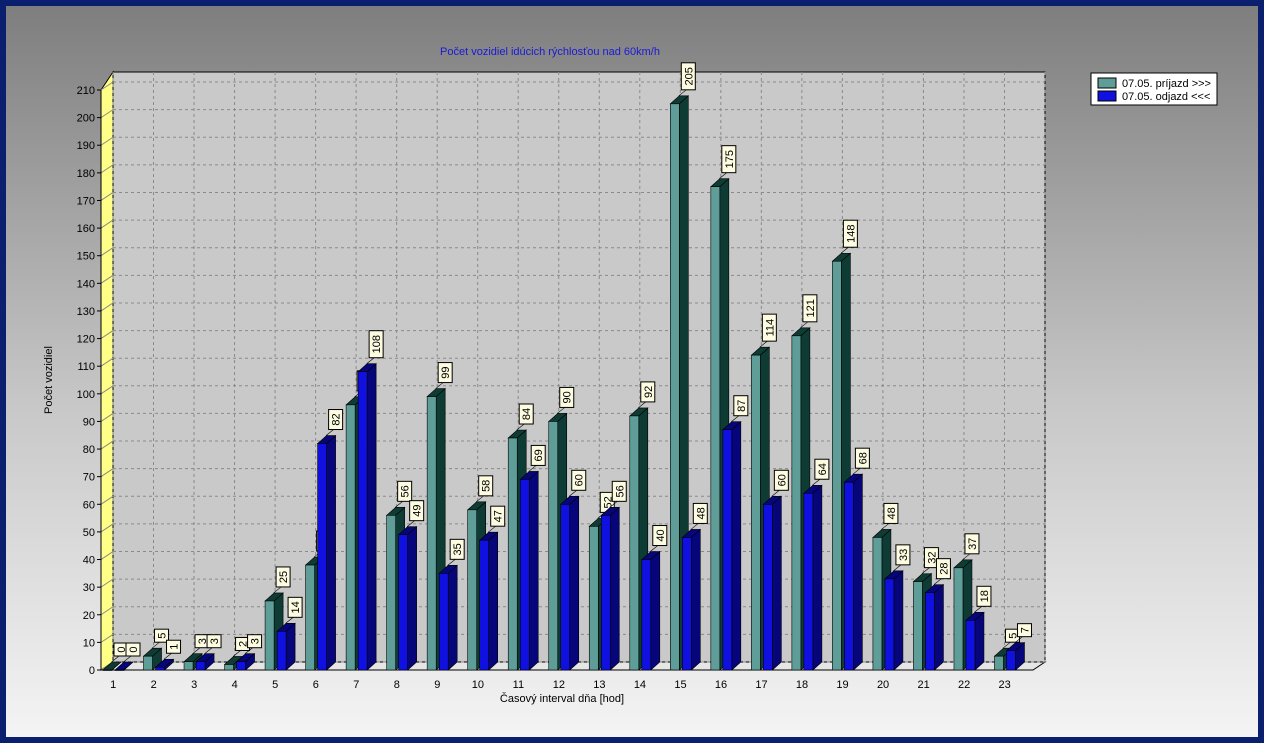 The height and width of the screenshot is (743, 1264). Describe the element at coordinates (235, 685) in the screenshot. I see `x-tick-label: 4` at that location.